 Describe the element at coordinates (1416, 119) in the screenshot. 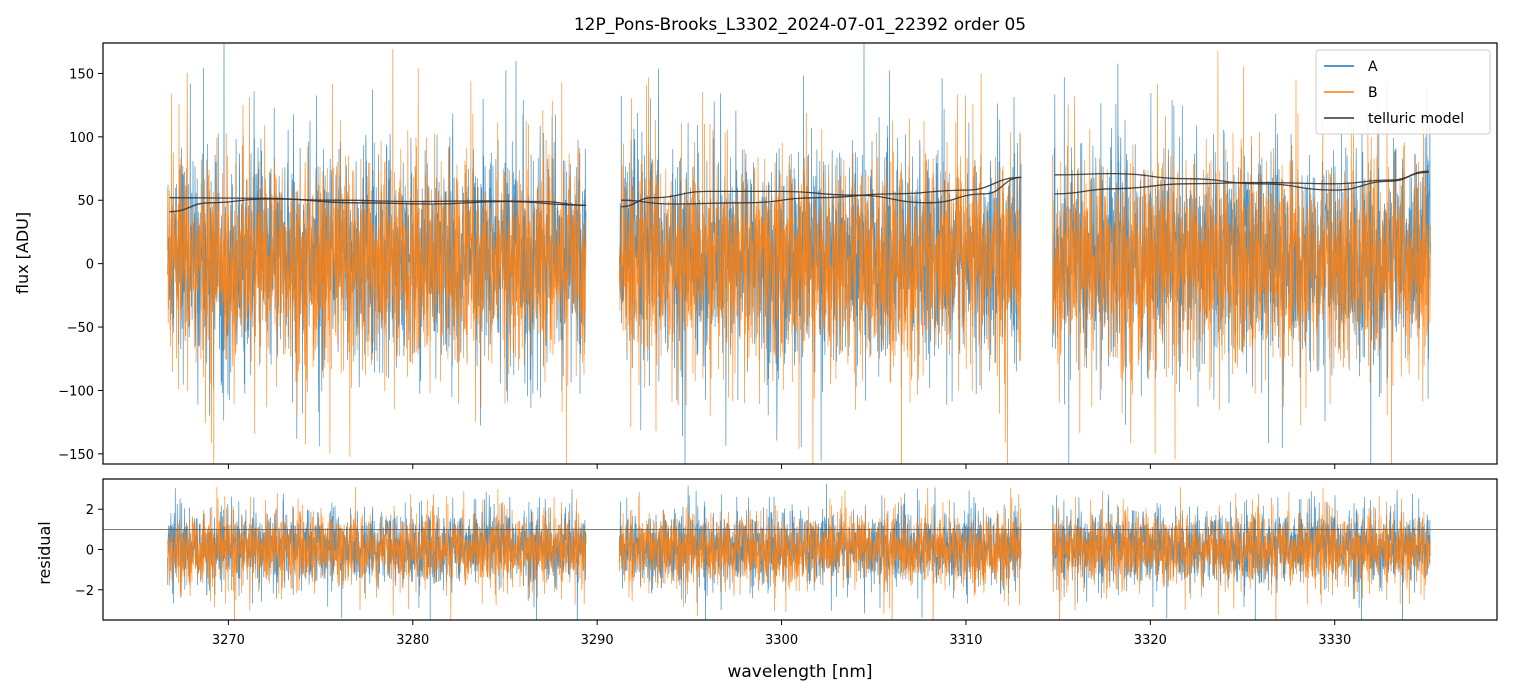

I see `legend-label-telluric: telluric model` at that location.